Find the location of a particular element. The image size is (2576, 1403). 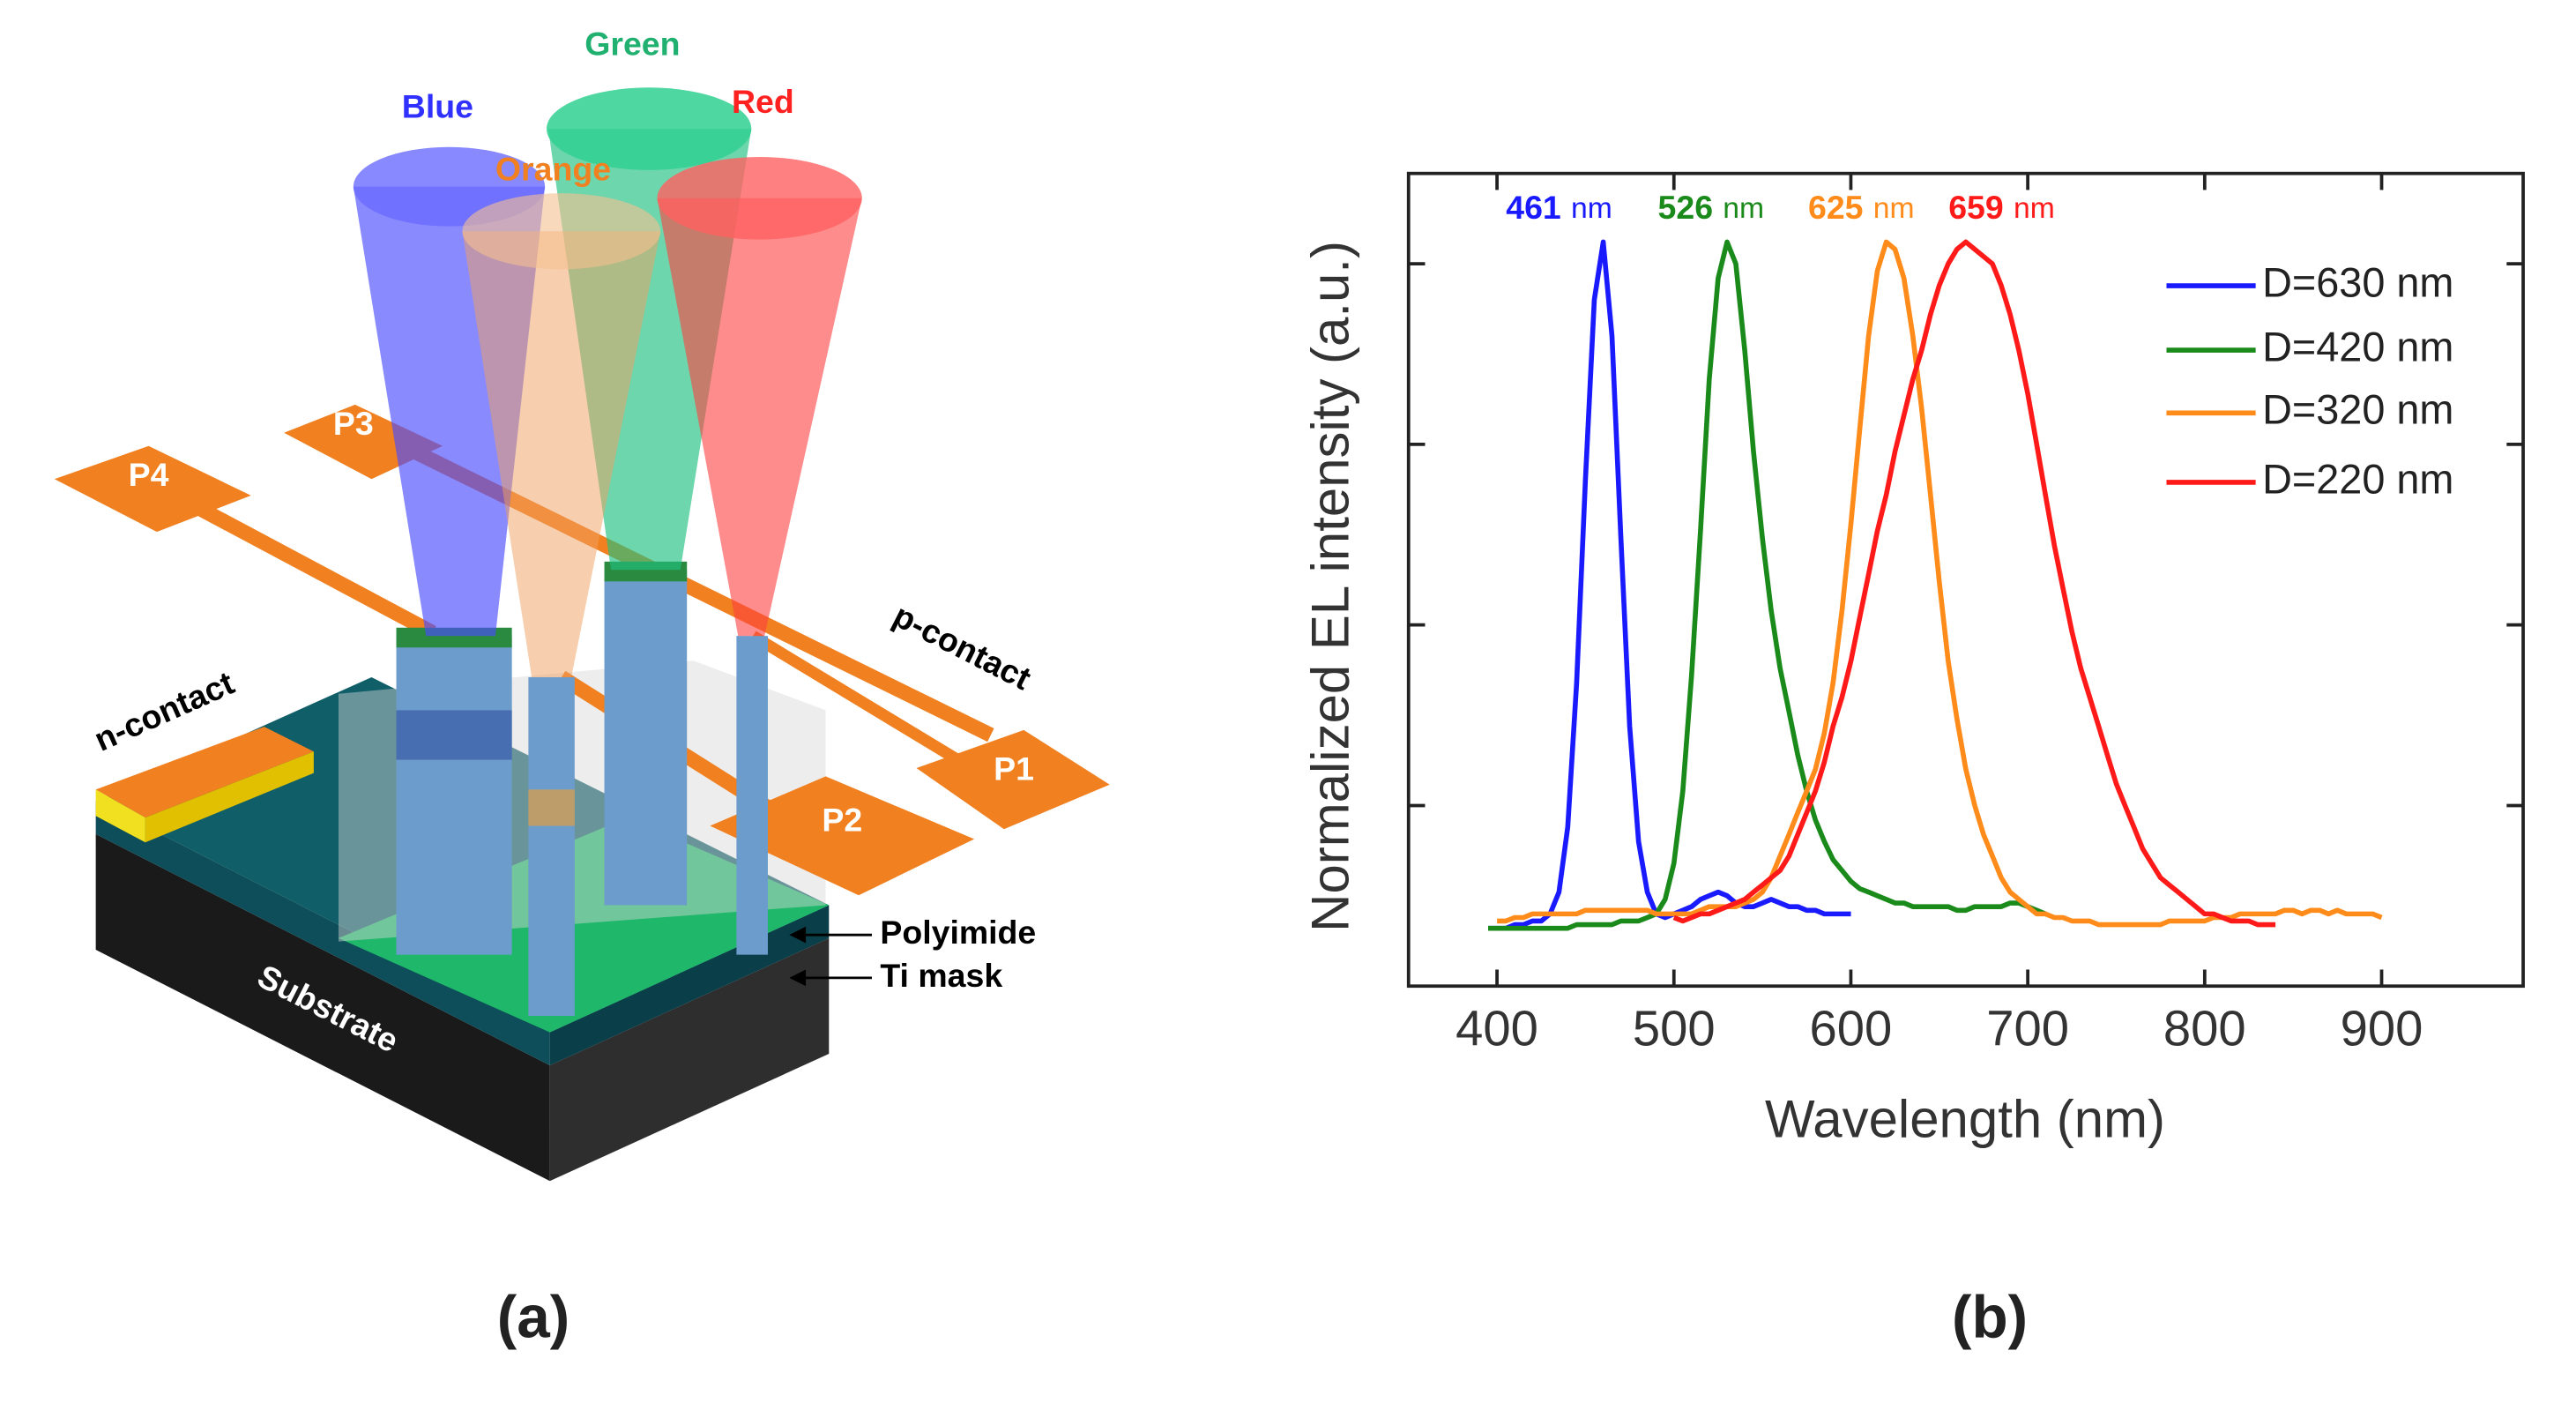

x-tick-label: 600 is located at coordinates (1851, 1028).